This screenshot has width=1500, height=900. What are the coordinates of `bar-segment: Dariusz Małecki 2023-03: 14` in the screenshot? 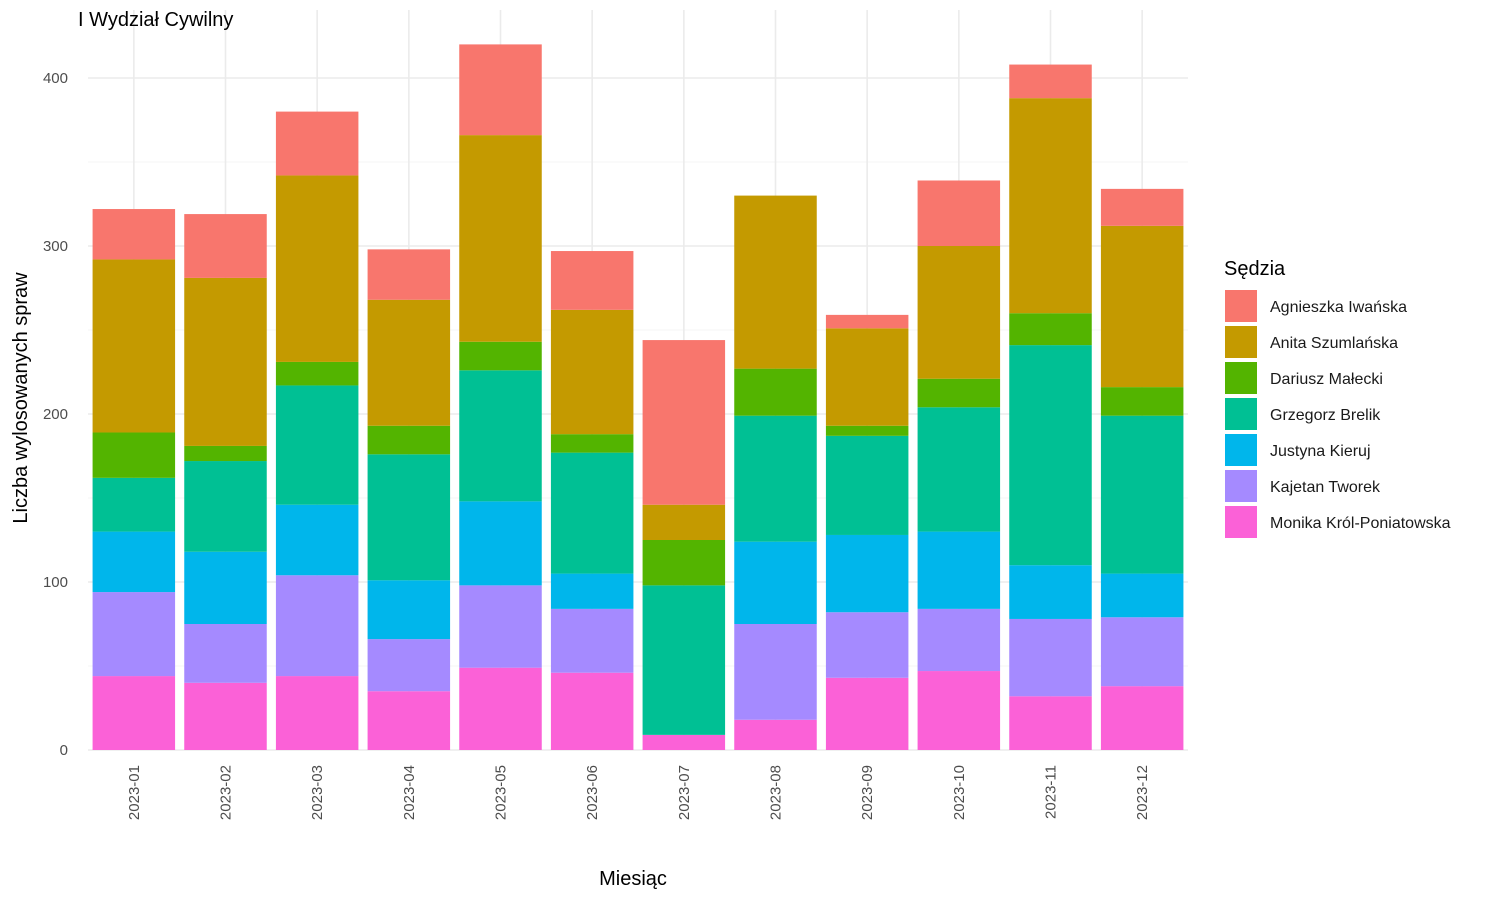 It's located at (317, 373).